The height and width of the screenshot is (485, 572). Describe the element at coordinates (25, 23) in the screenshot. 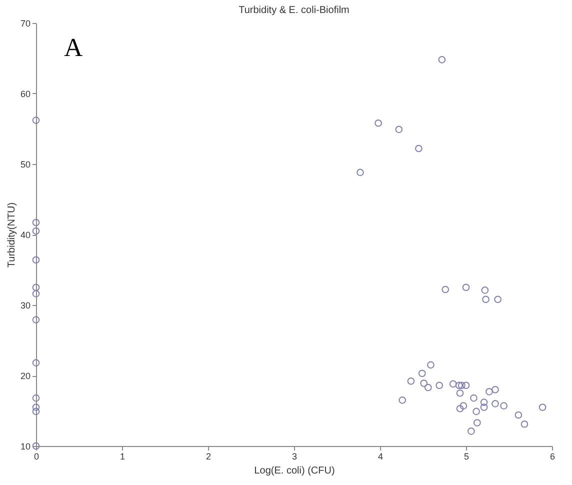

I see `y-tick-label: 70` at that location.